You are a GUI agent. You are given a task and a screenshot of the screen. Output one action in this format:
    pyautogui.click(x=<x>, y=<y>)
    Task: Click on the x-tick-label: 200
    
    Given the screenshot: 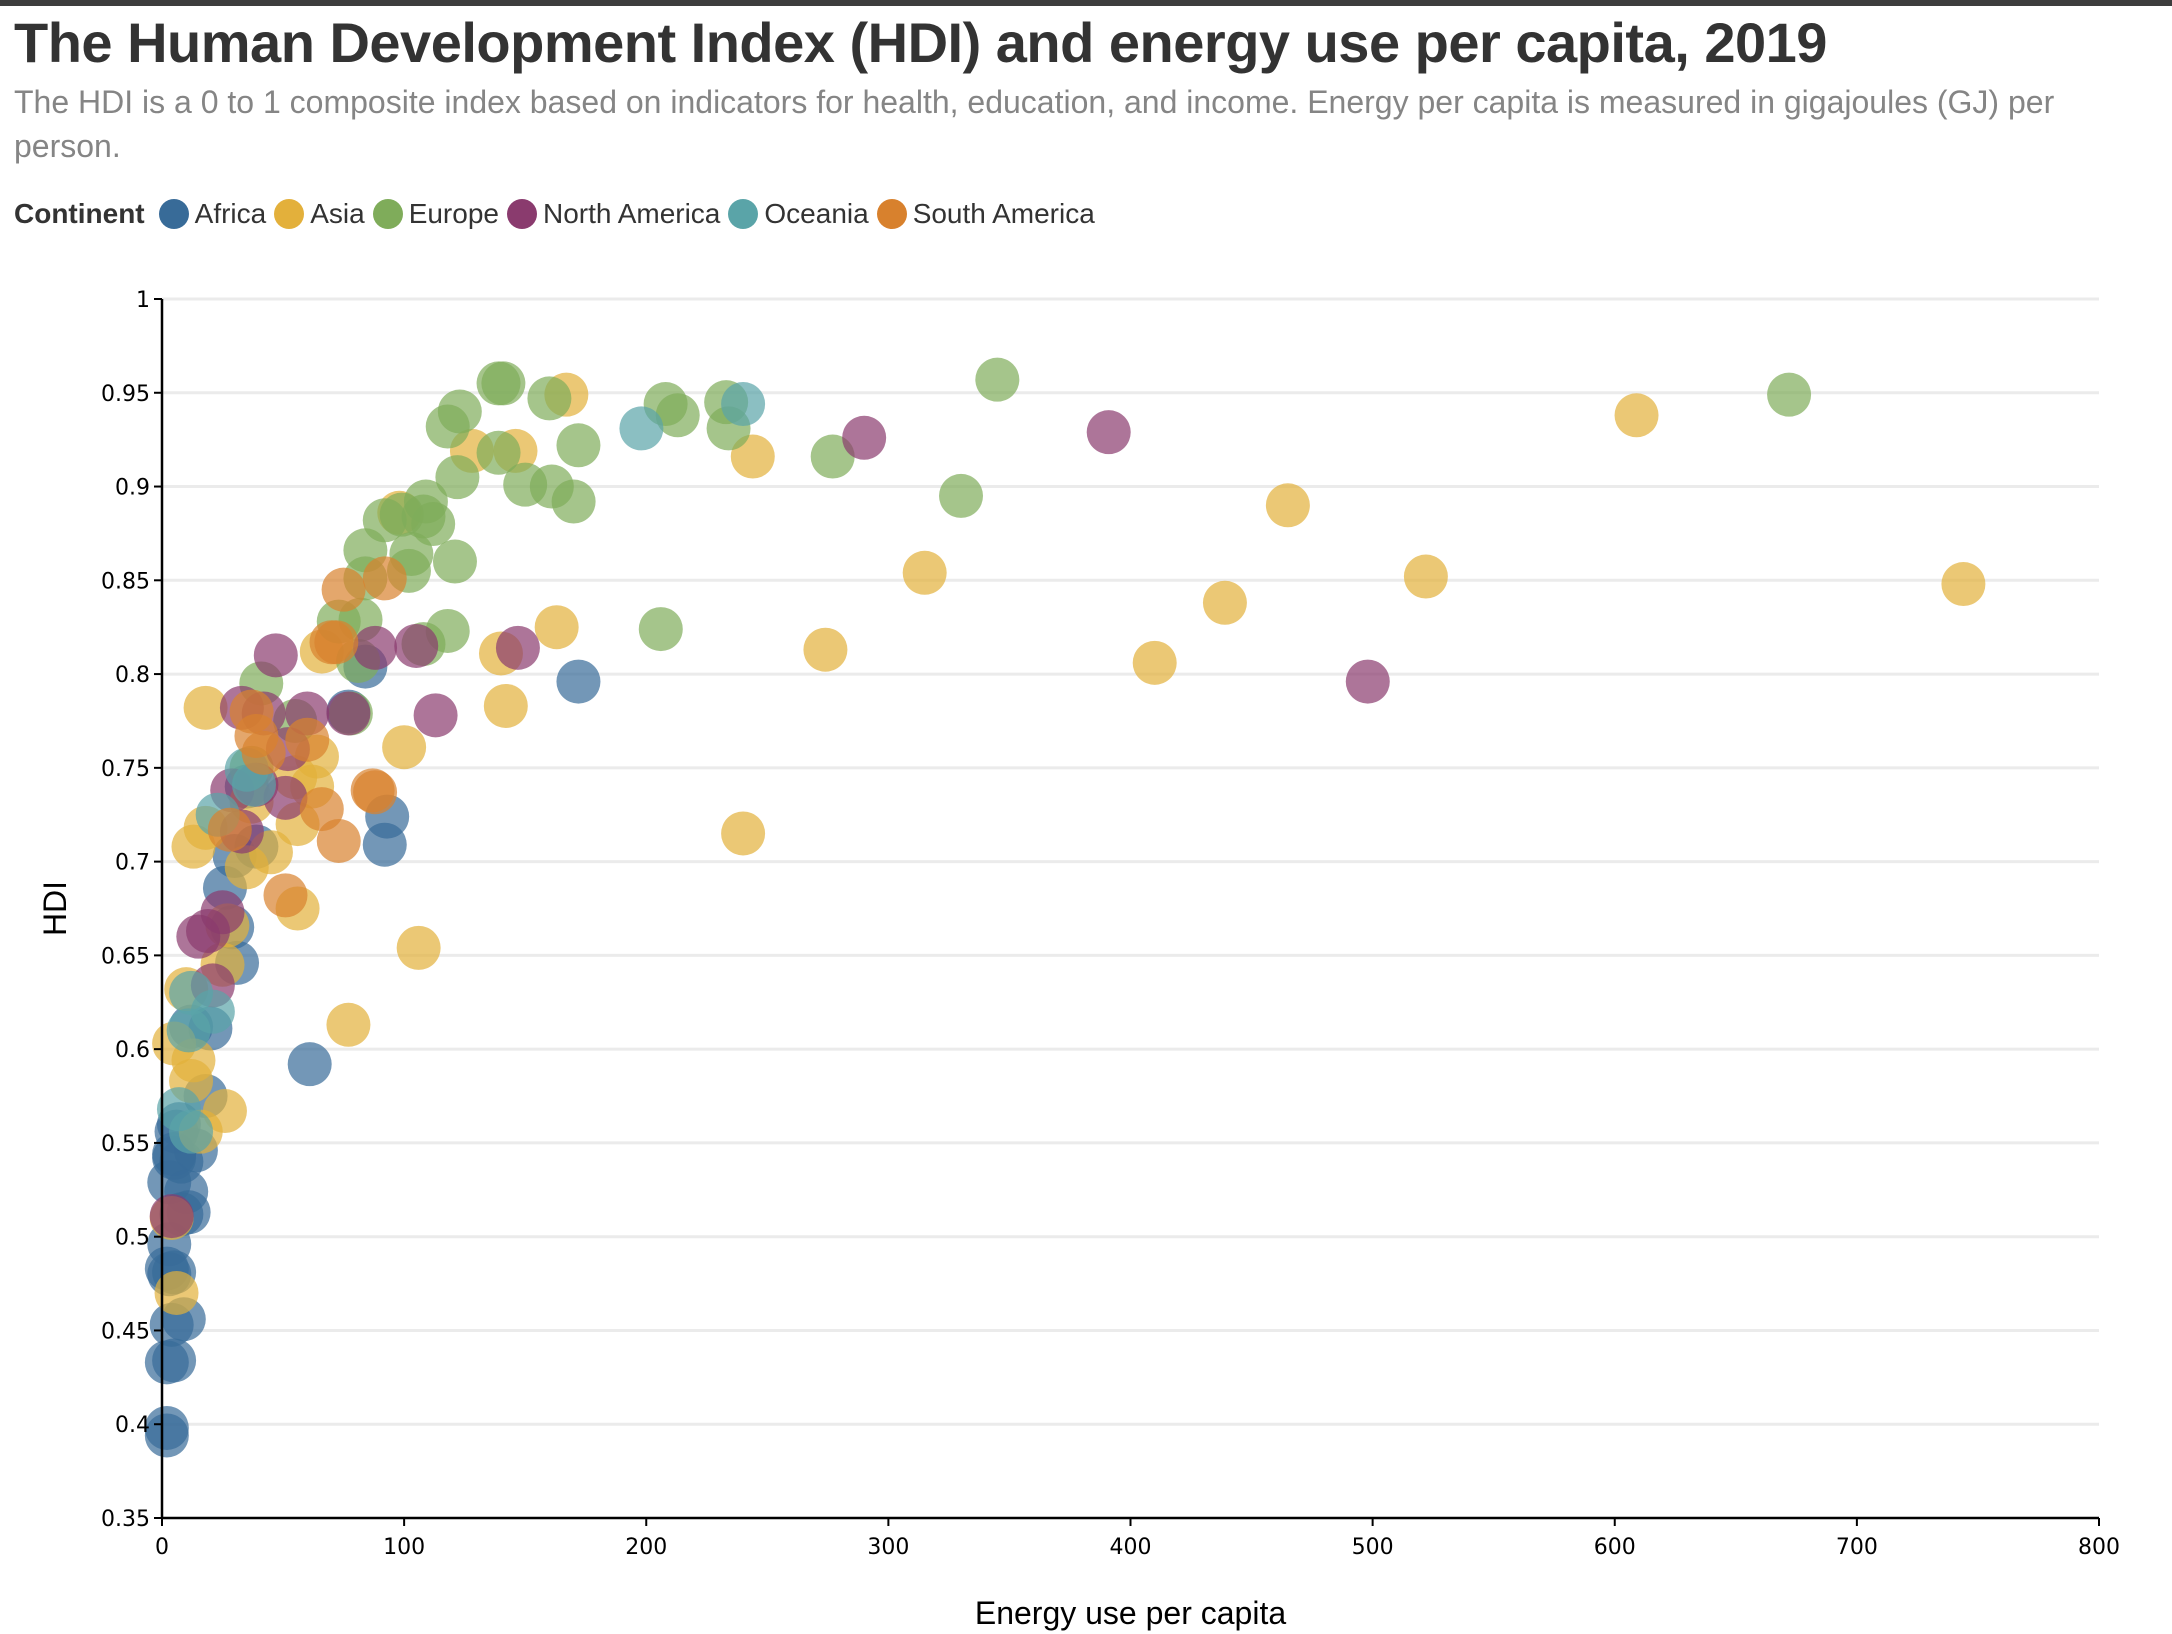 What is the action you would take?
    pyautogui.click(x=646, y=1547)
    